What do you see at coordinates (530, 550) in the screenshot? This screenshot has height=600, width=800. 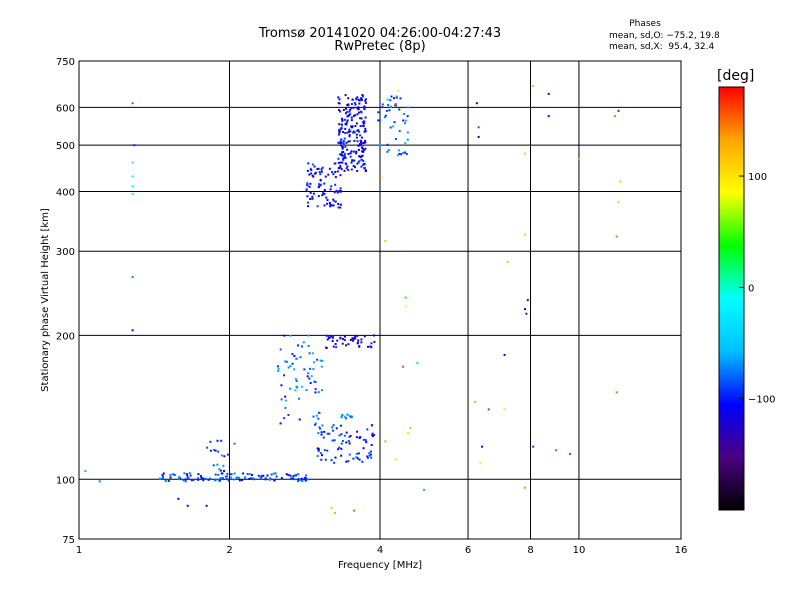 I see `x-tick-label: 8` at bounding box center [530, 550].